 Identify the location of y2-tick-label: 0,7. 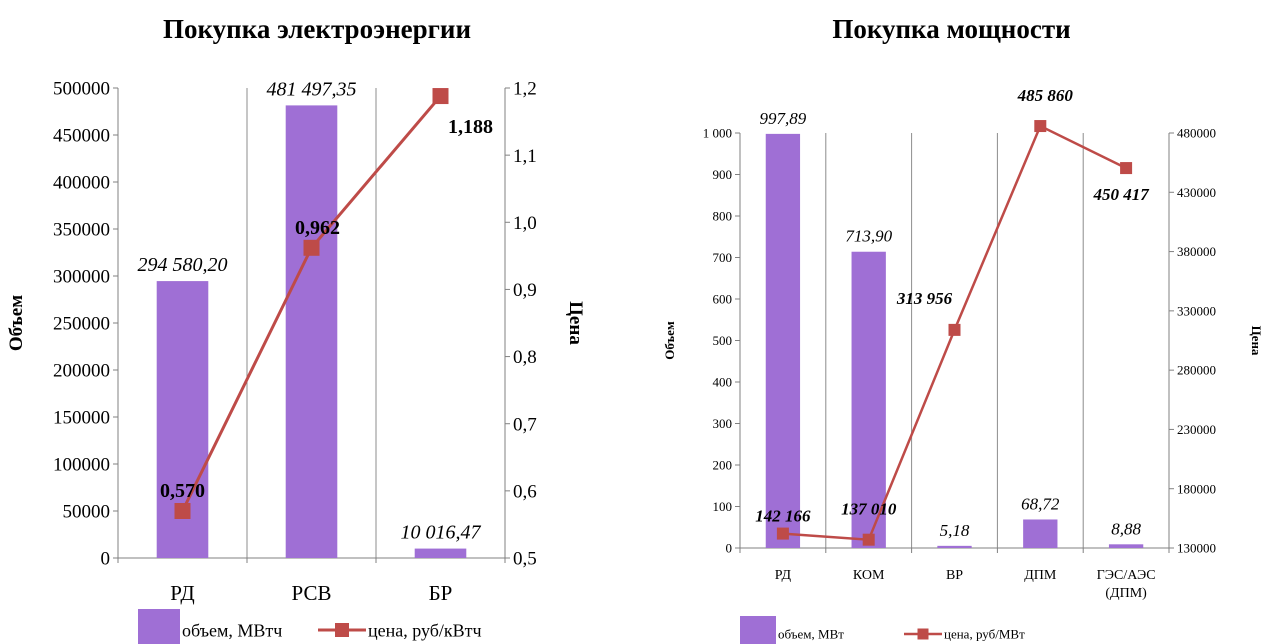
(525, 424).